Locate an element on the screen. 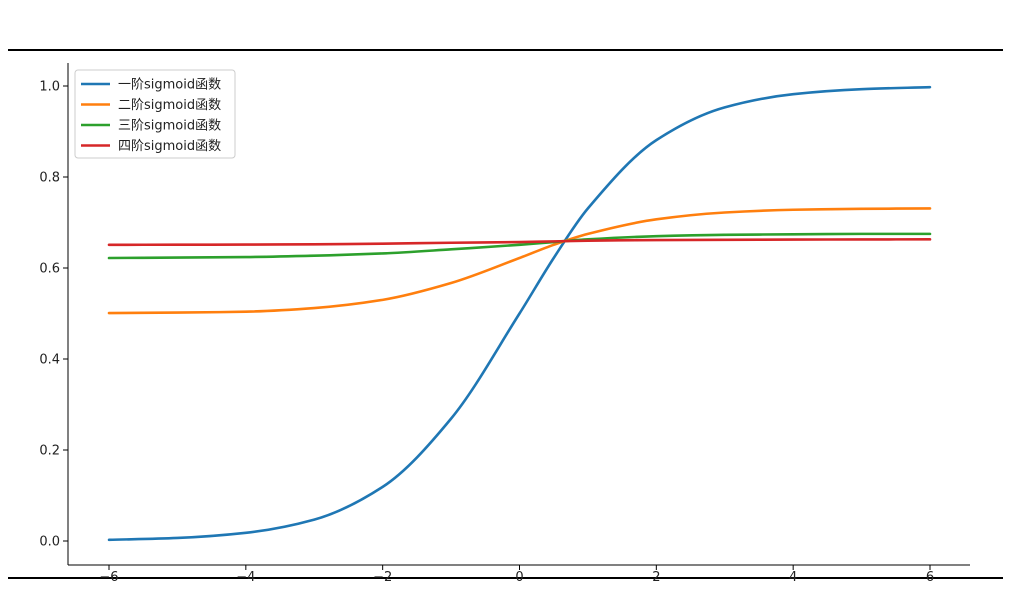 This screenshot has height=589, width=1035. y-tick-label: 0.2 is located at coordinates (49, 451).